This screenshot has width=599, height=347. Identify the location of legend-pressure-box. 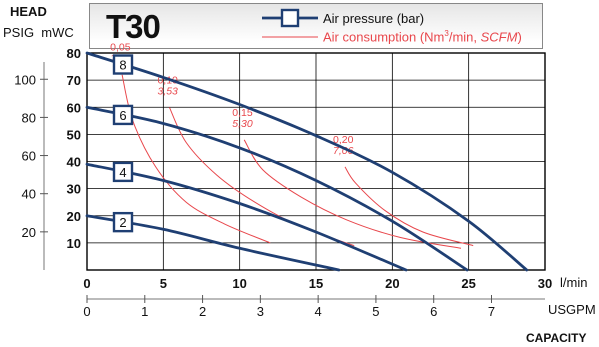
(290, 18).